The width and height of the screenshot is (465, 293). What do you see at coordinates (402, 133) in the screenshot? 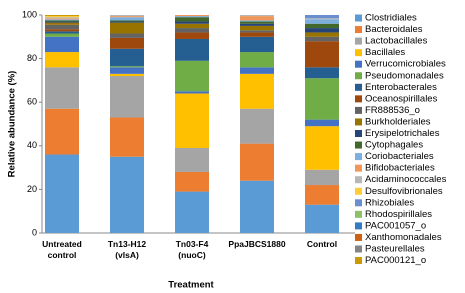
I see `legend-label: Erysipelotrichales` at bounding box center [402, 133].